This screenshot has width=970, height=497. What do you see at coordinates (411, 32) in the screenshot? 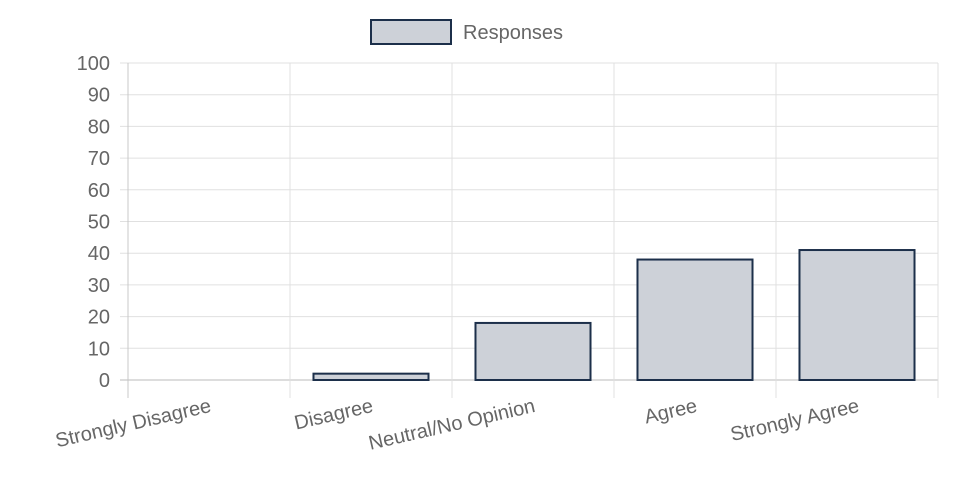
I see `legend-swatch` at bounding box center [411, 32].